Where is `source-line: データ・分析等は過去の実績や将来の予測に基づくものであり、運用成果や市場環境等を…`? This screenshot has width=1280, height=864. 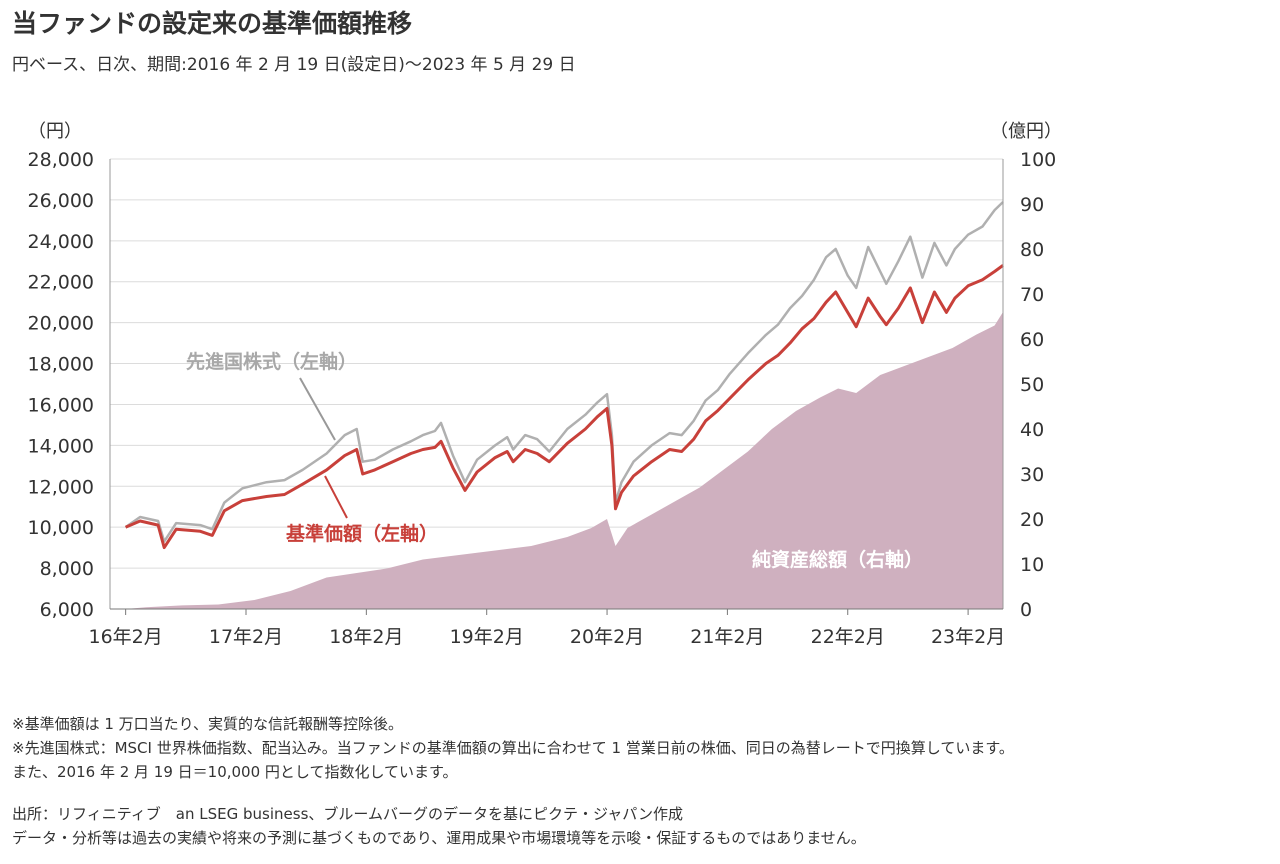
source-line: データ・分析等は過去の実績や将来の予測に基づくものであり、運用成果や市場環境等を… is located at coordinates (439, 838).